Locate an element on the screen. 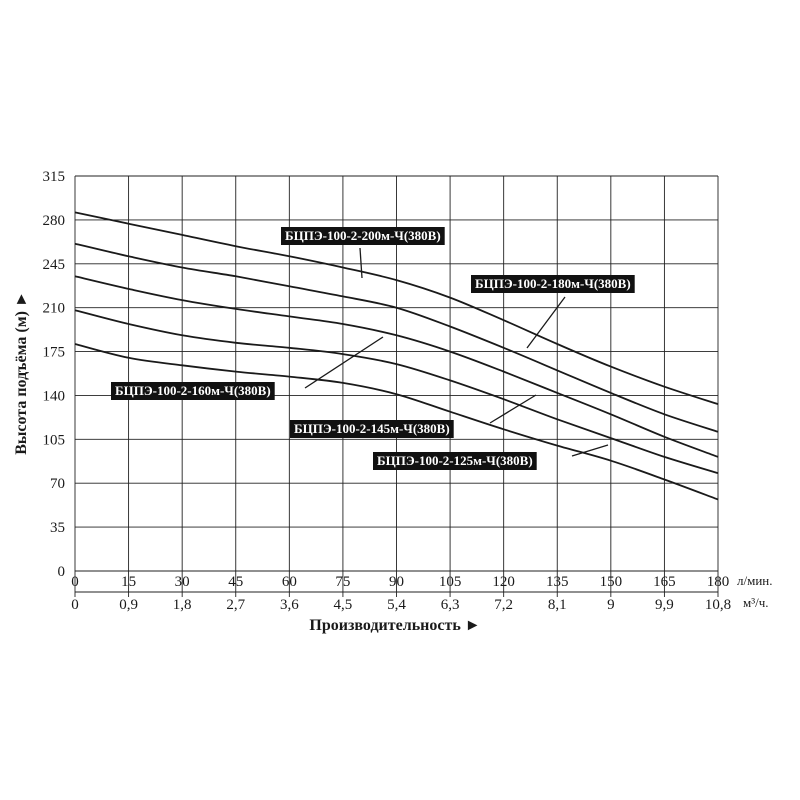 Image resolution: width=800 pixels, height=800 pixels. x-tick-label: 150 is located at coordinates (611, 582).